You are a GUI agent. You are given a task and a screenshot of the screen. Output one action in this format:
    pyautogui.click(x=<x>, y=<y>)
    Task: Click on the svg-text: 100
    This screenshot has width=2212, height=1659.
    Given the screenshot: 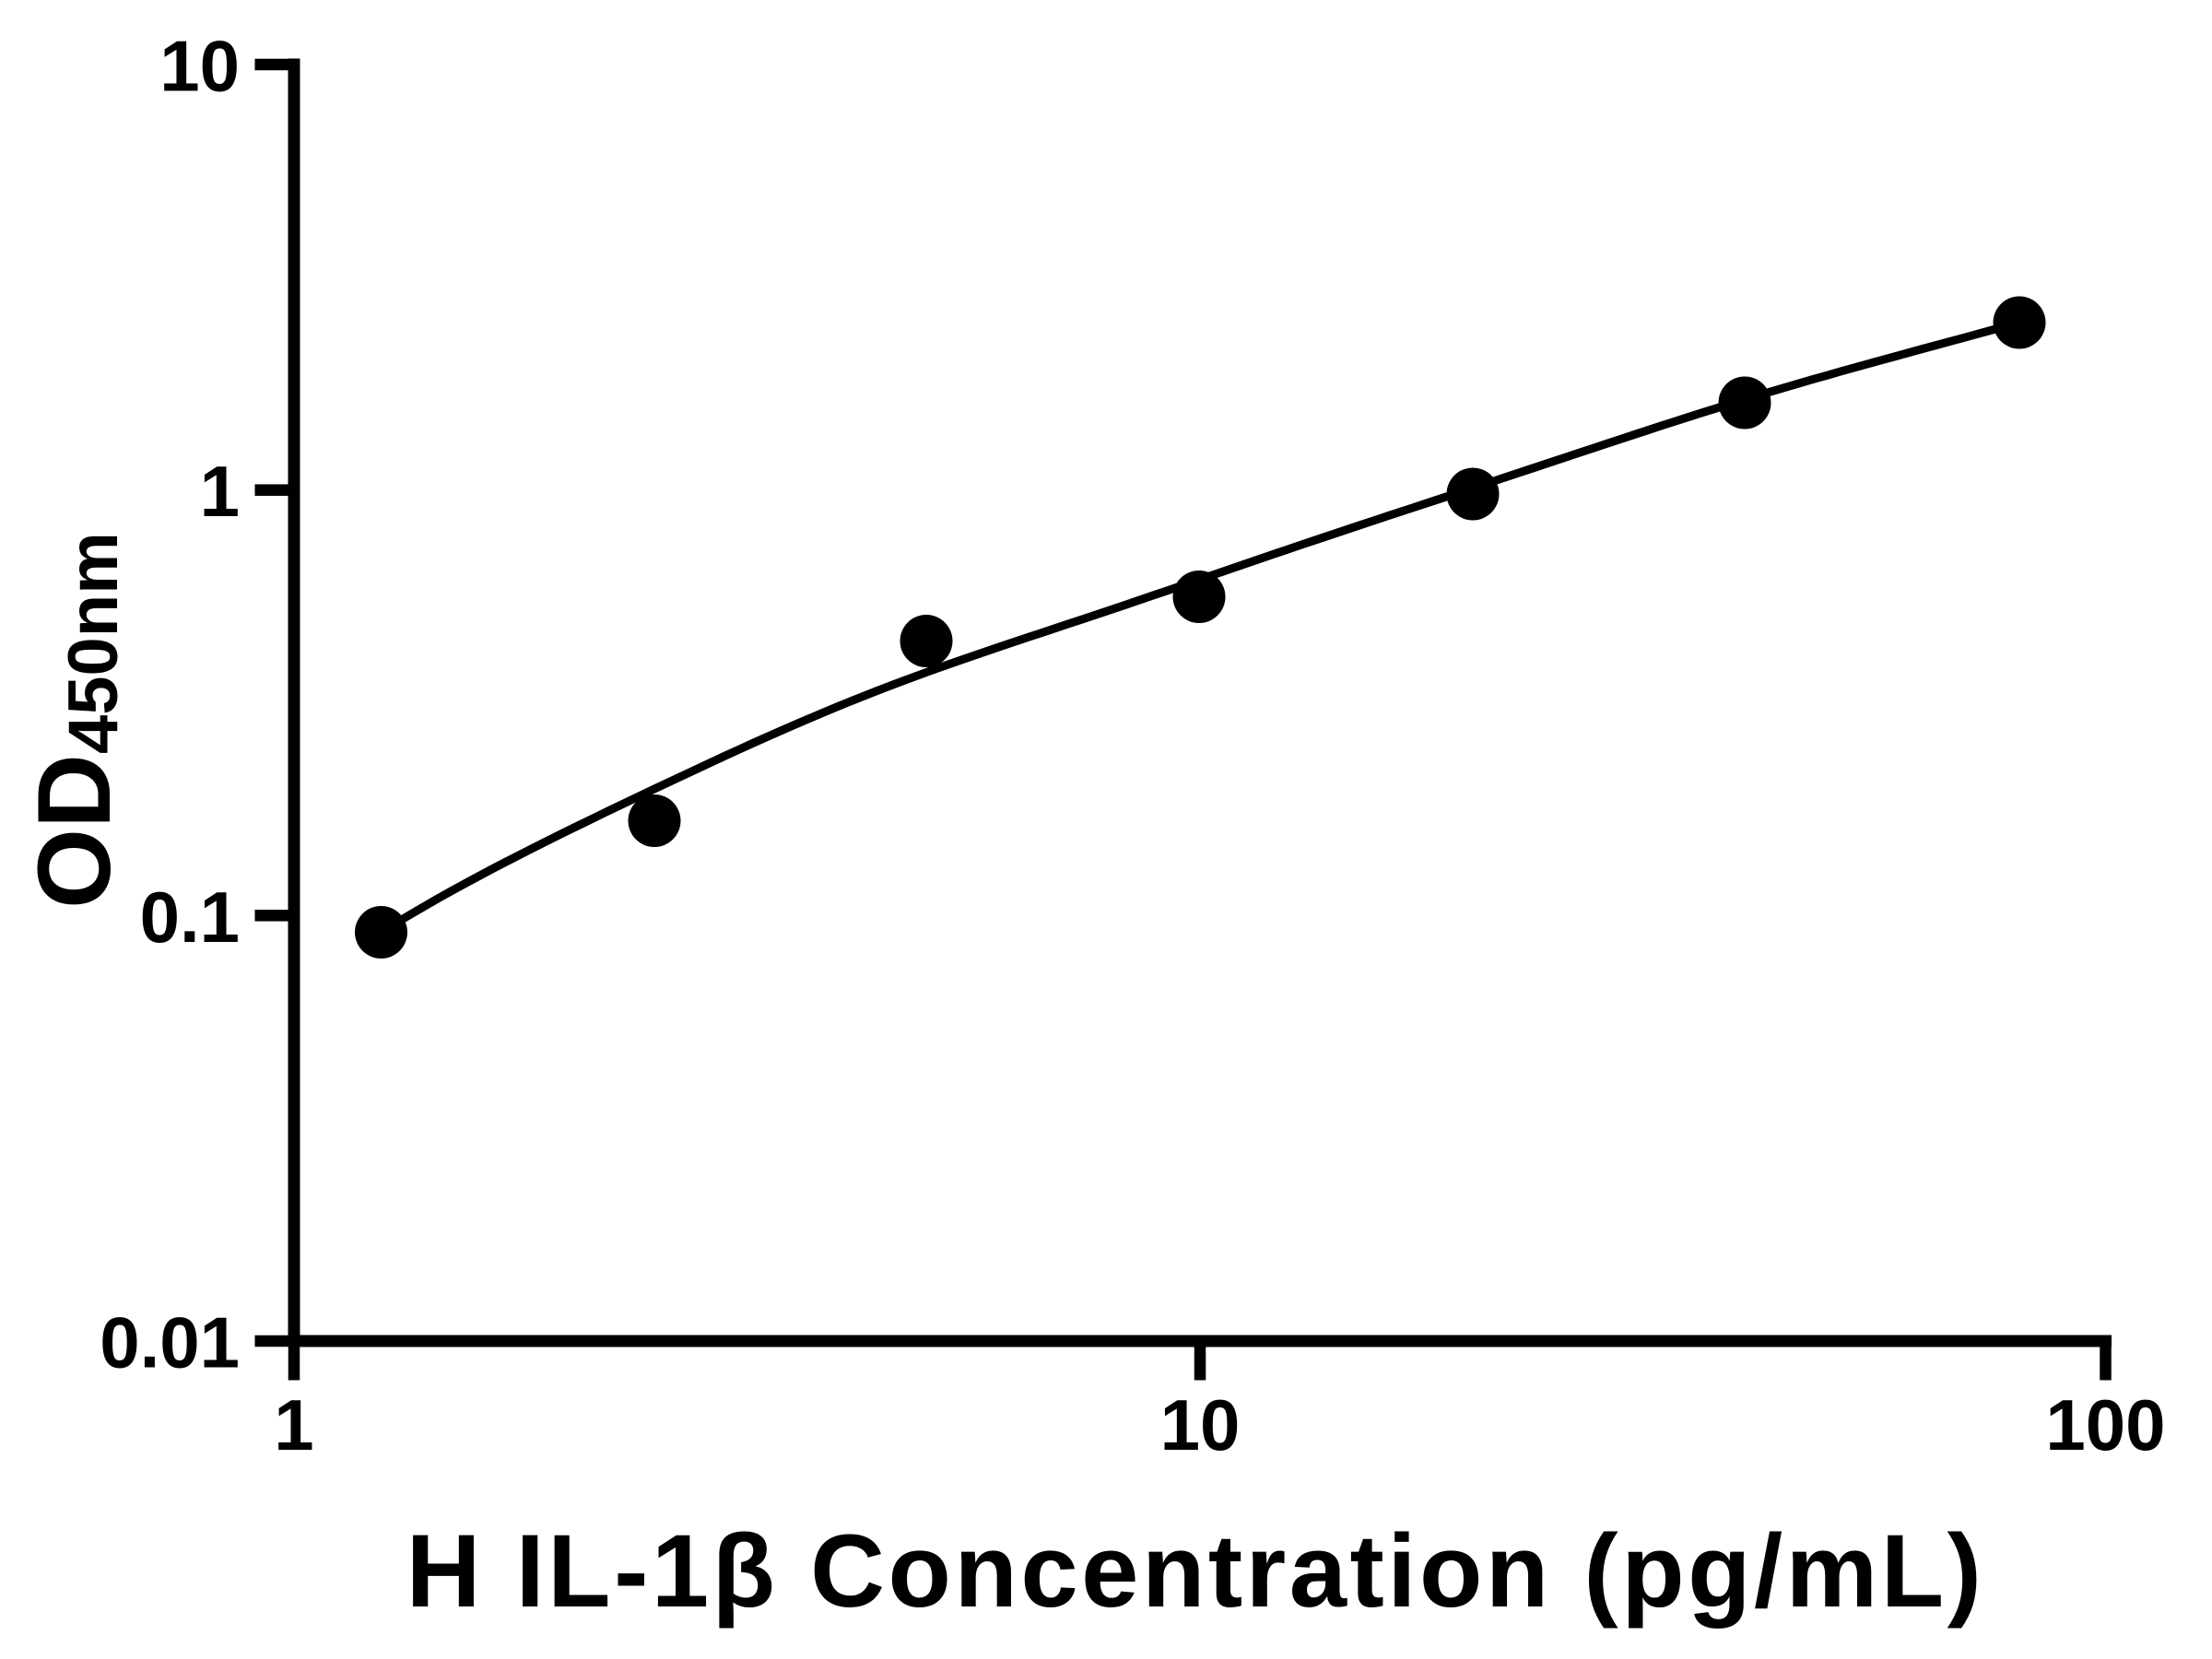 What is the action you would take?
    pyautogui.click(x=2105, y=1424)
    